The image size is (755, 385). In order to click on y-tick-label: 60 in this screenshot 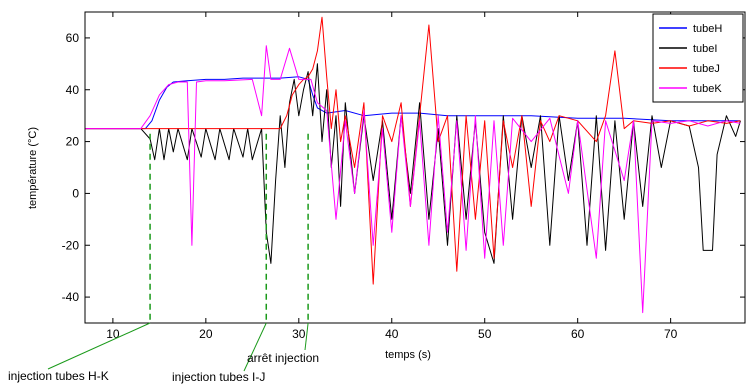, I will do `click(73, 38)`.